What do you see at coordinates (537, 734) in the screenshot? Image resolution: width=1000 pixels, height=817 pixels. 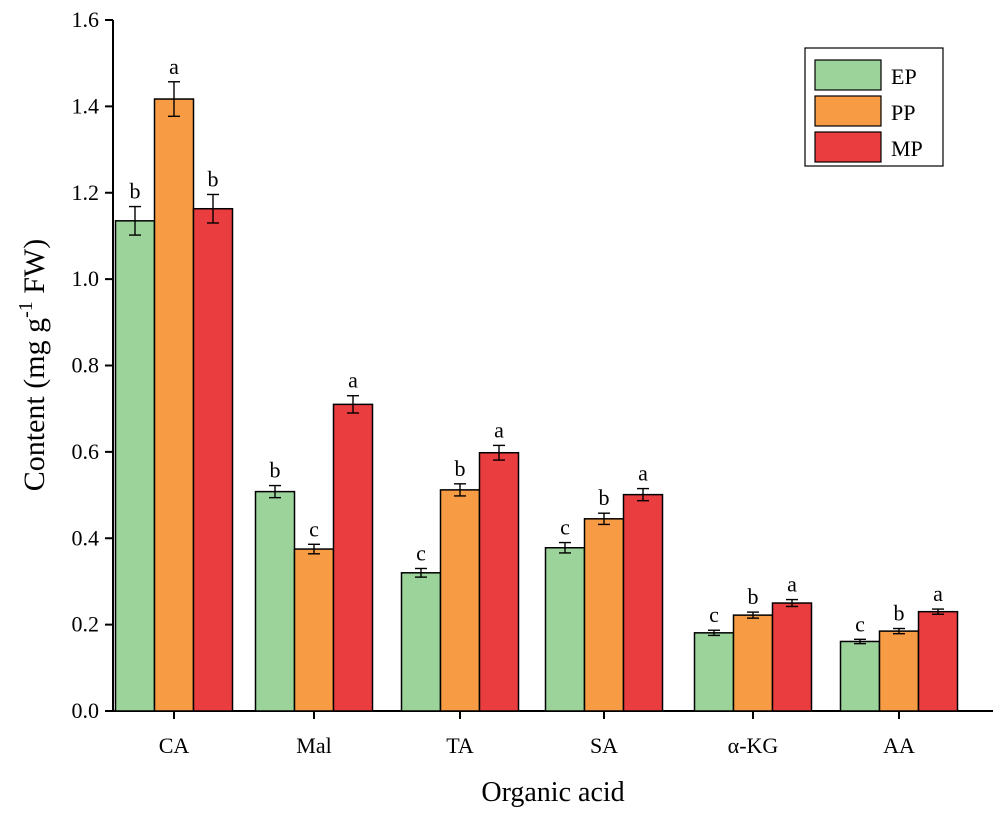 I see `x-ticks: CA Mal TA SA α-KG AA` at bounding box center [537, 734].